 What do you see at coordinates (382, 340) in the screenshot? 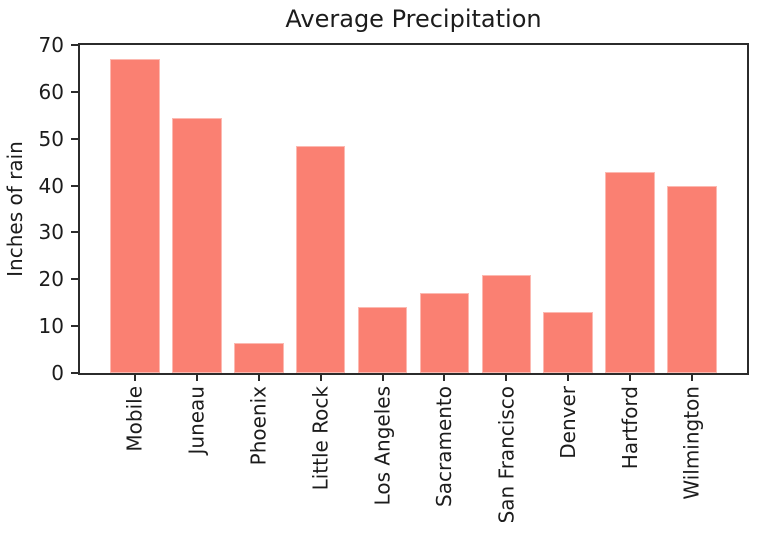
I see `bar-los-angeles` at bounding box center [382, 340].